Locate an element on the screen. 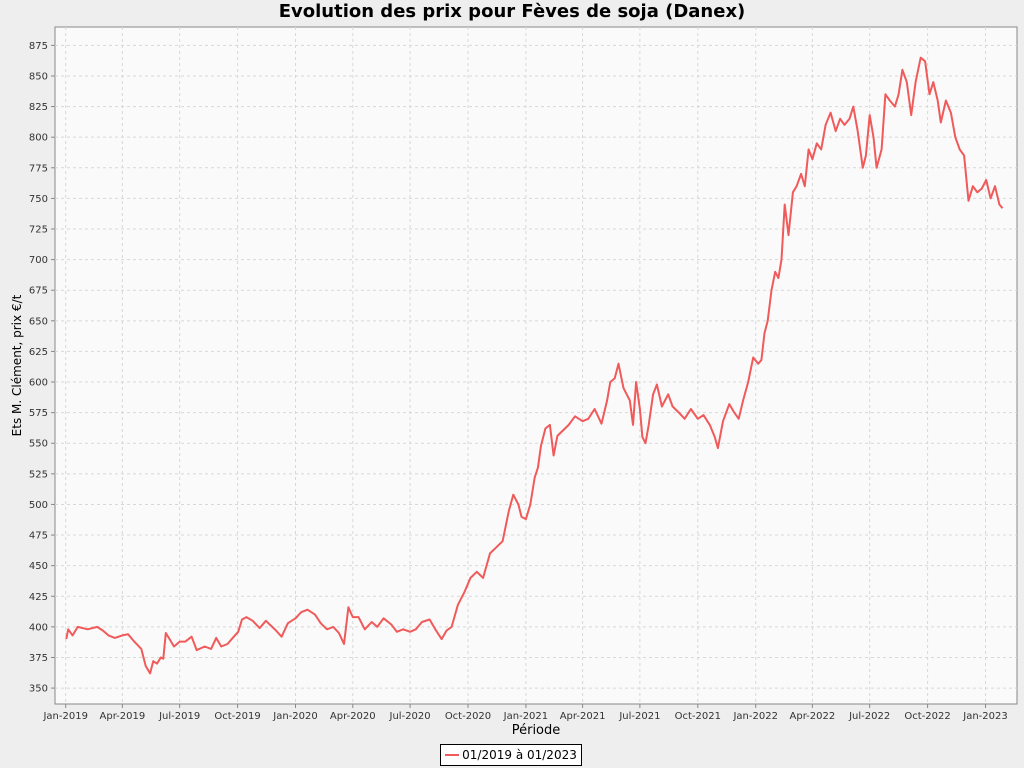 This screenshot has width=1024, height=768. y-tick-label: 675 is located at coordinates (38, 291).